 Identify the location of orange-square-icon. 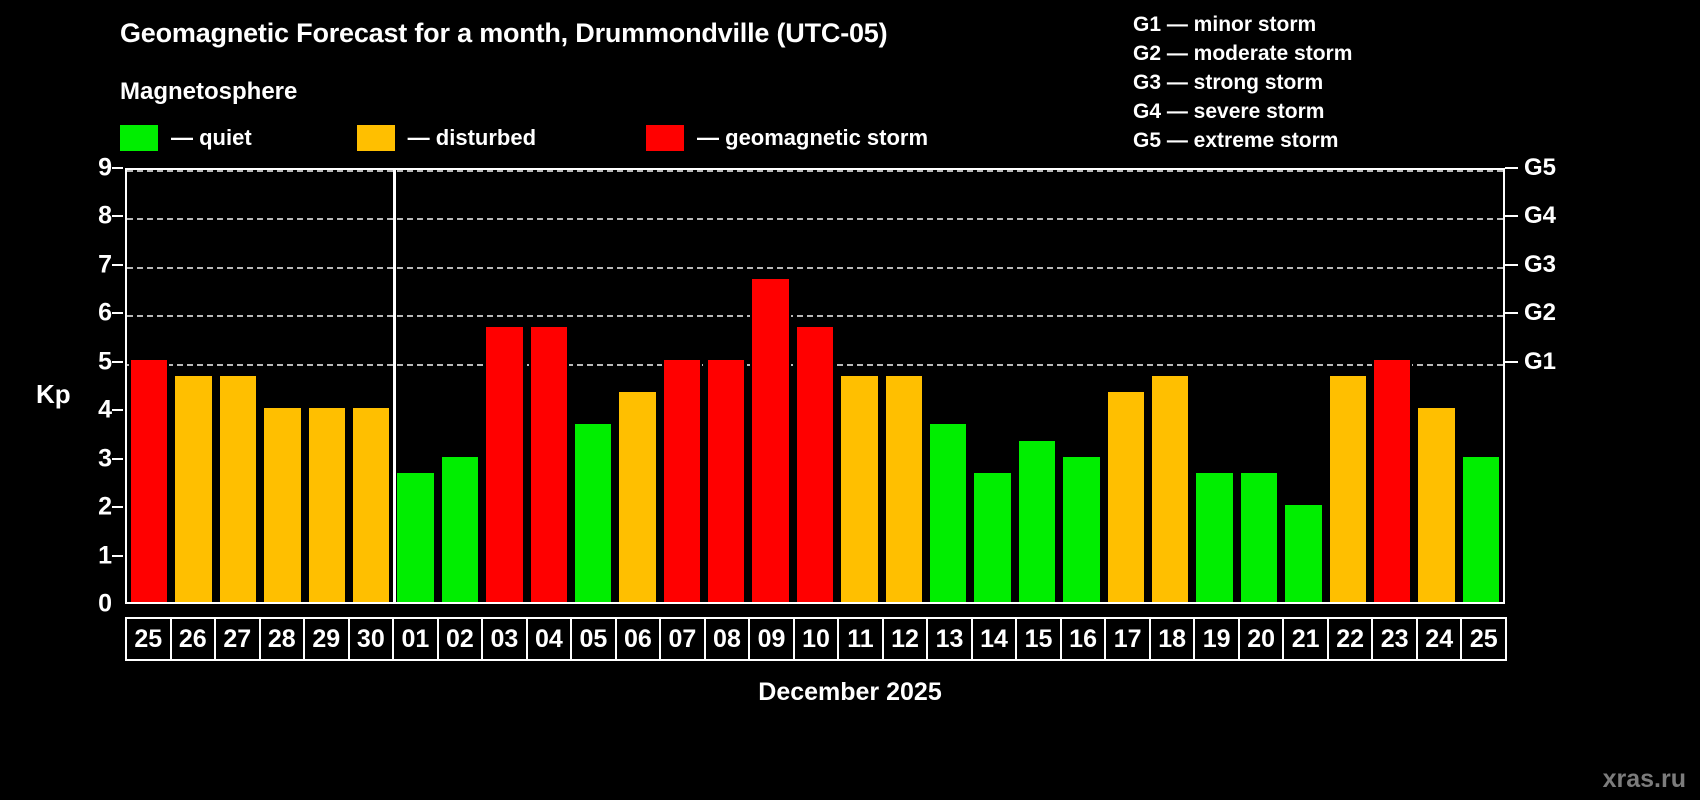
(375, 138).